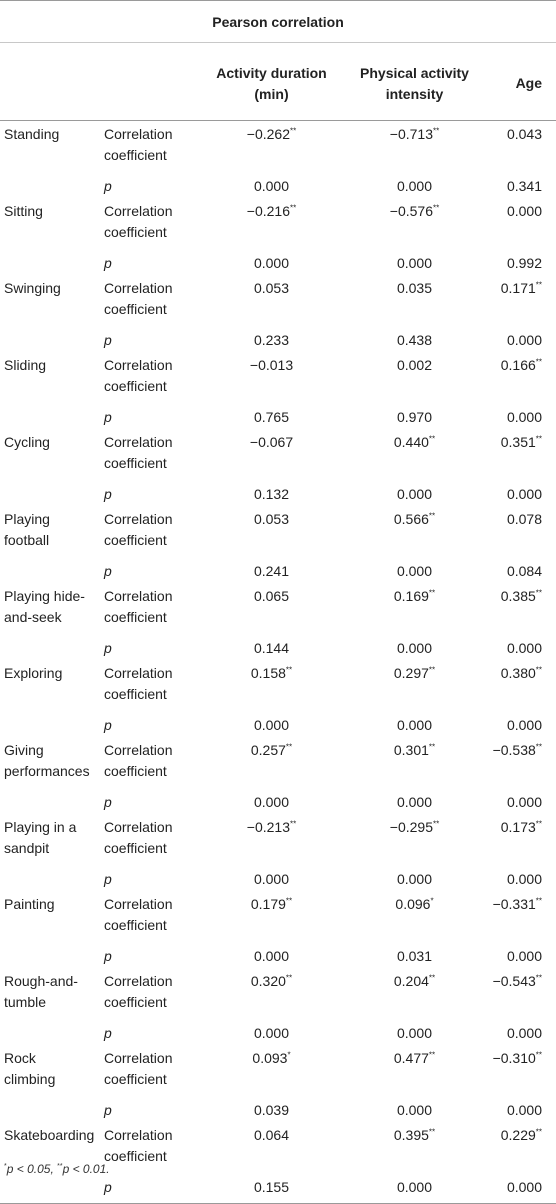 The image size is (556, 1204). Describe the element at coordinates (278, 649) in the screenshot. I see `table-row: p 0.144 0.000 0.000` at that location.